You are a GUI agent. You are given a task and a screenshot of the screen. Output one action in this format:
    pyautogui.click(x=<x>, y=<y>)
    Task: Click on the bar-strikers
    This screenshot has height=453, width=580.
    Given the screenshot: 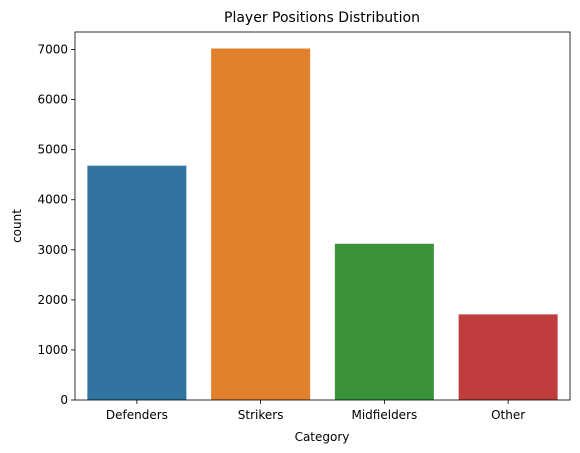 What is the action you would take?
    pyautogui.click(x=261, y=224)
    